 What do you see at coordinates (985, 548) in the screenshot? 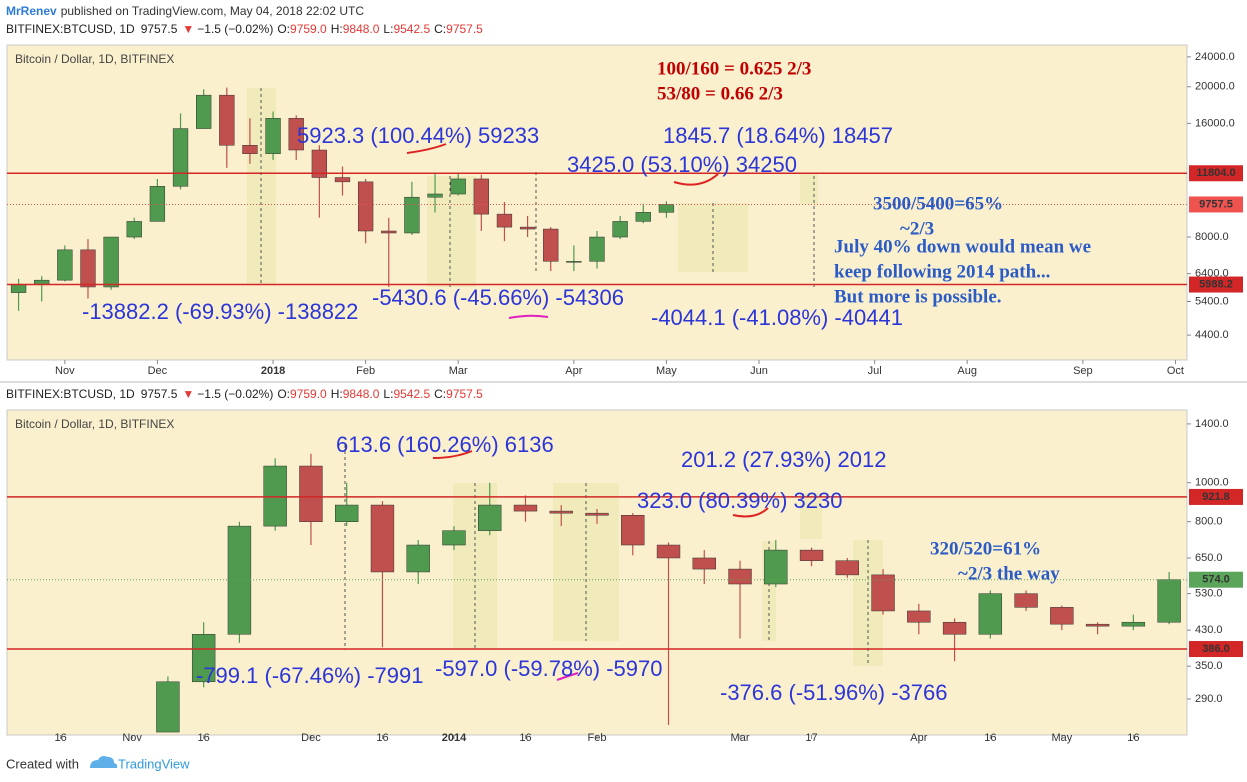
I see `annotation: 320/520=61%` at bounding box center [985, 548].